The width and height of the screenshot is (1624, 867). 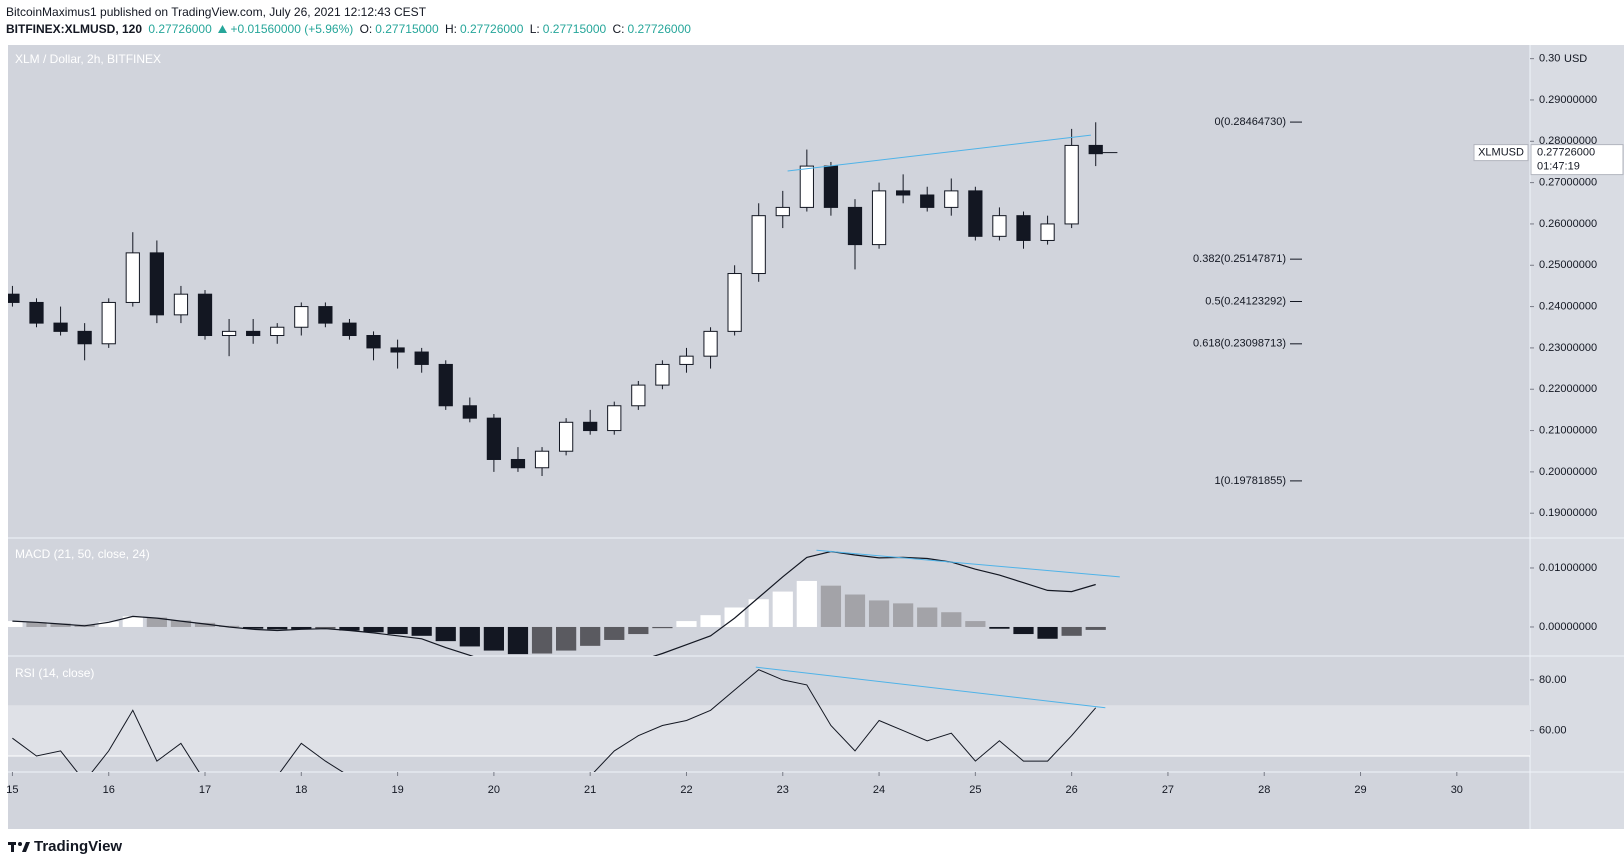 What do you see at coordinates (659, 29) in the screenshot?
I see `ohlc-value: 0.27726000` at bounding box center [659, 29].